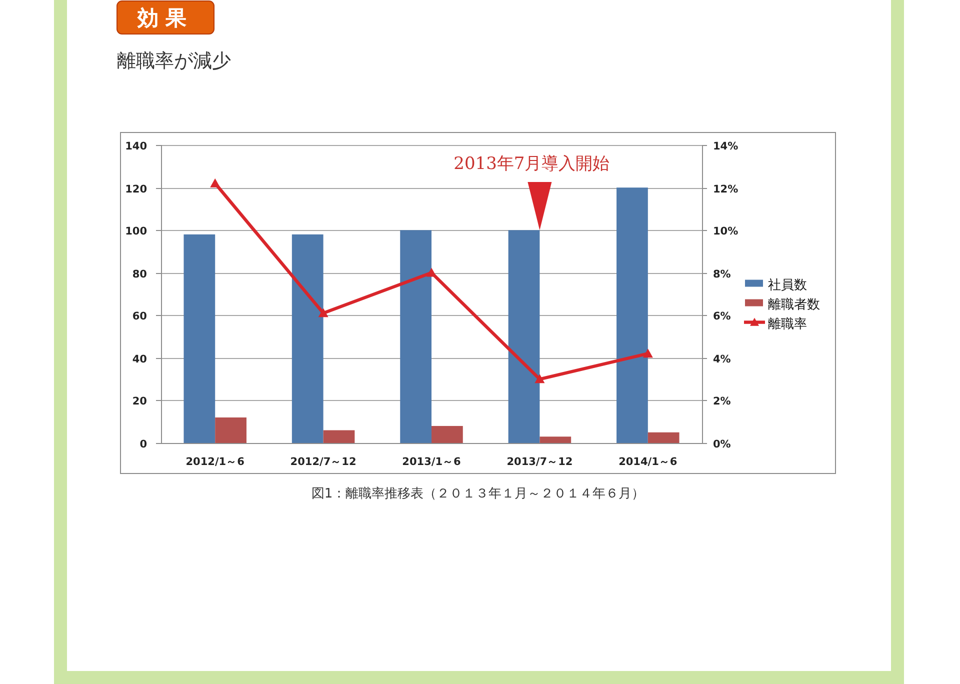  I want to click on caption: 図1：離職率推移表（２０１３年１月～２０１４年６月）, so click(478, 494).